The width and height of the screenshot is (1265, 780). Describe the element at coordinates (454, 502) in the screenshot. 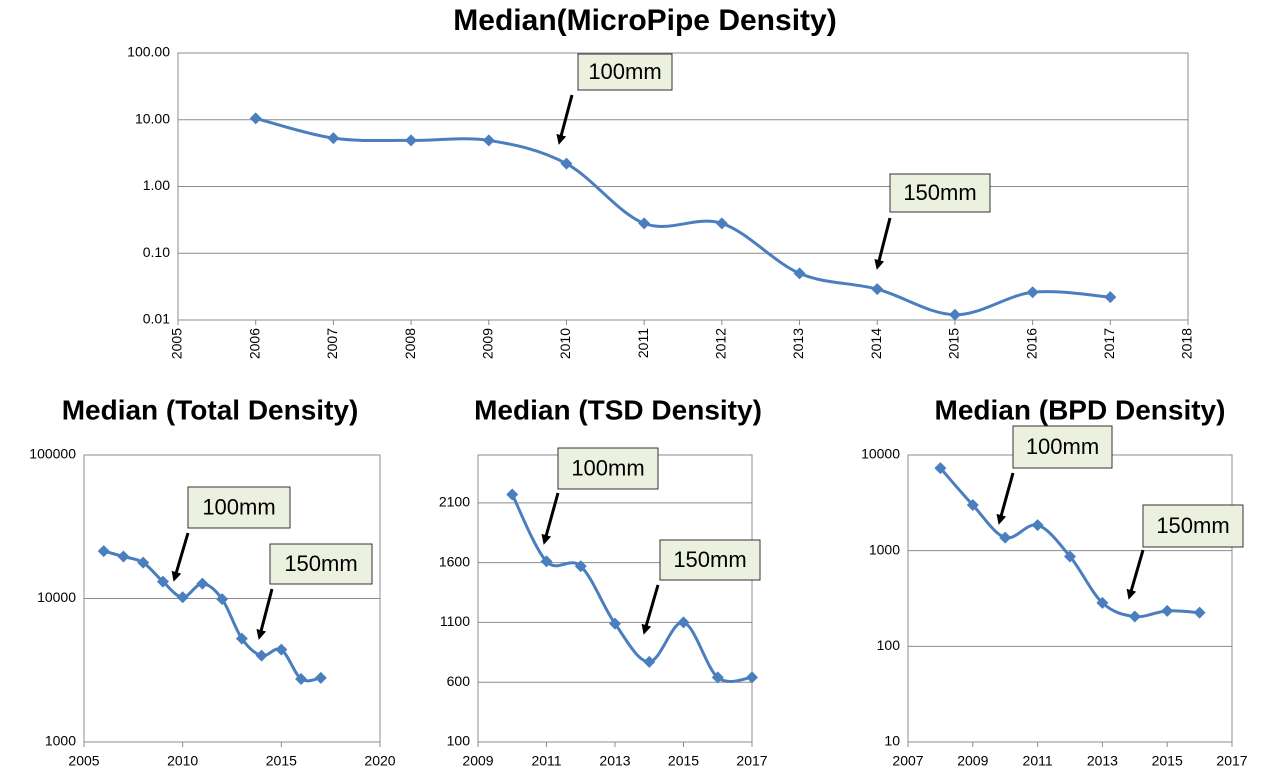

I see `y-tick-label: 2100` at that location.